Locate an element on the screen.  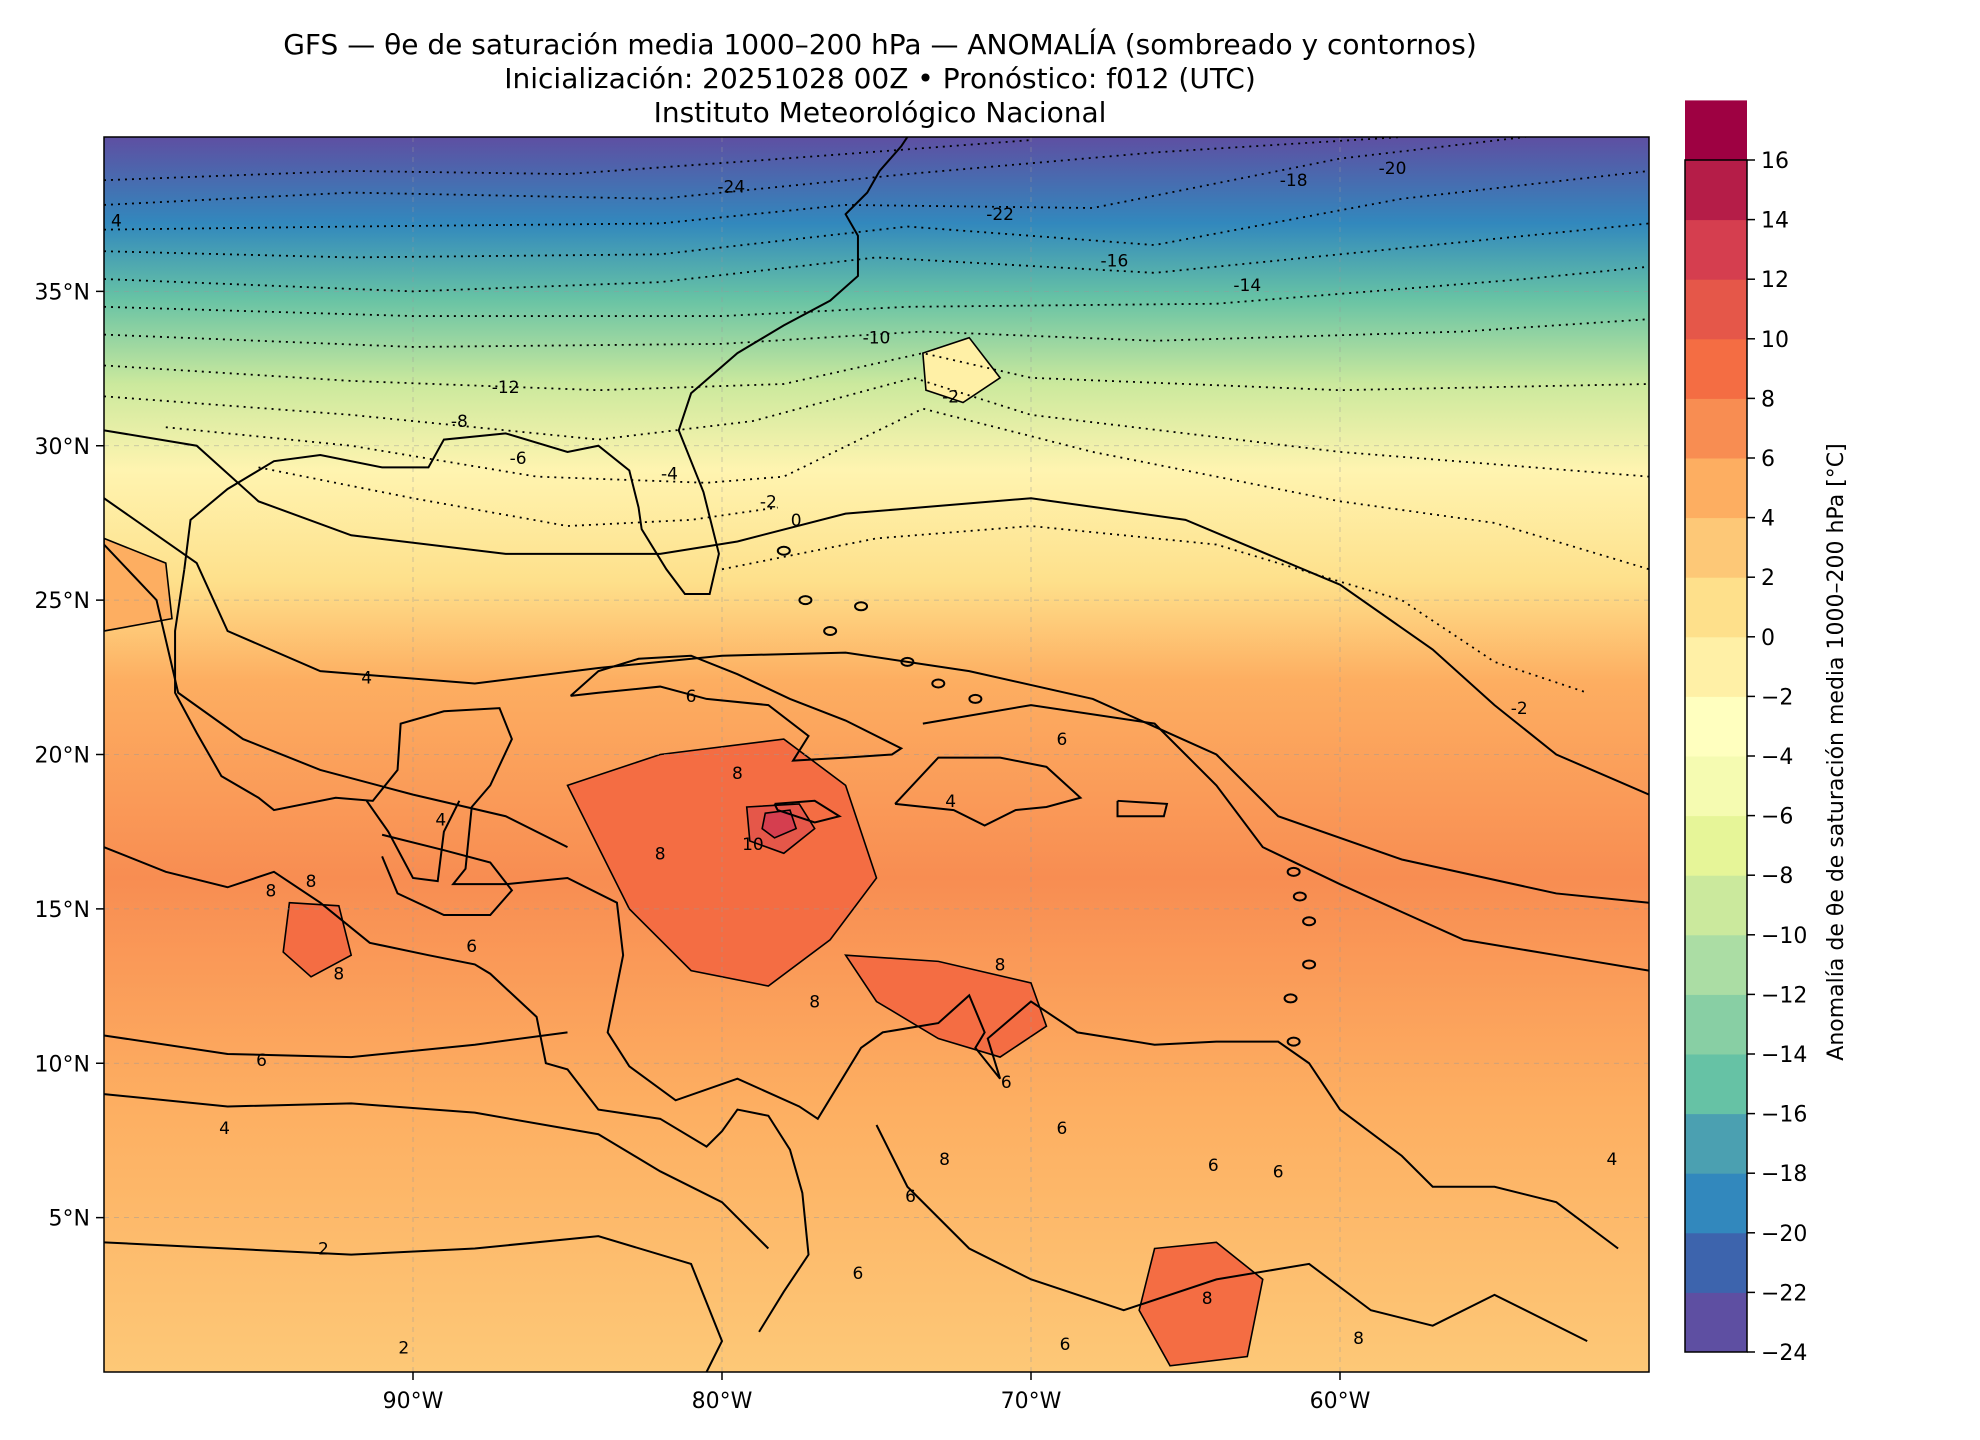
contour-label: -14 is located at coordinates (1247, 286).